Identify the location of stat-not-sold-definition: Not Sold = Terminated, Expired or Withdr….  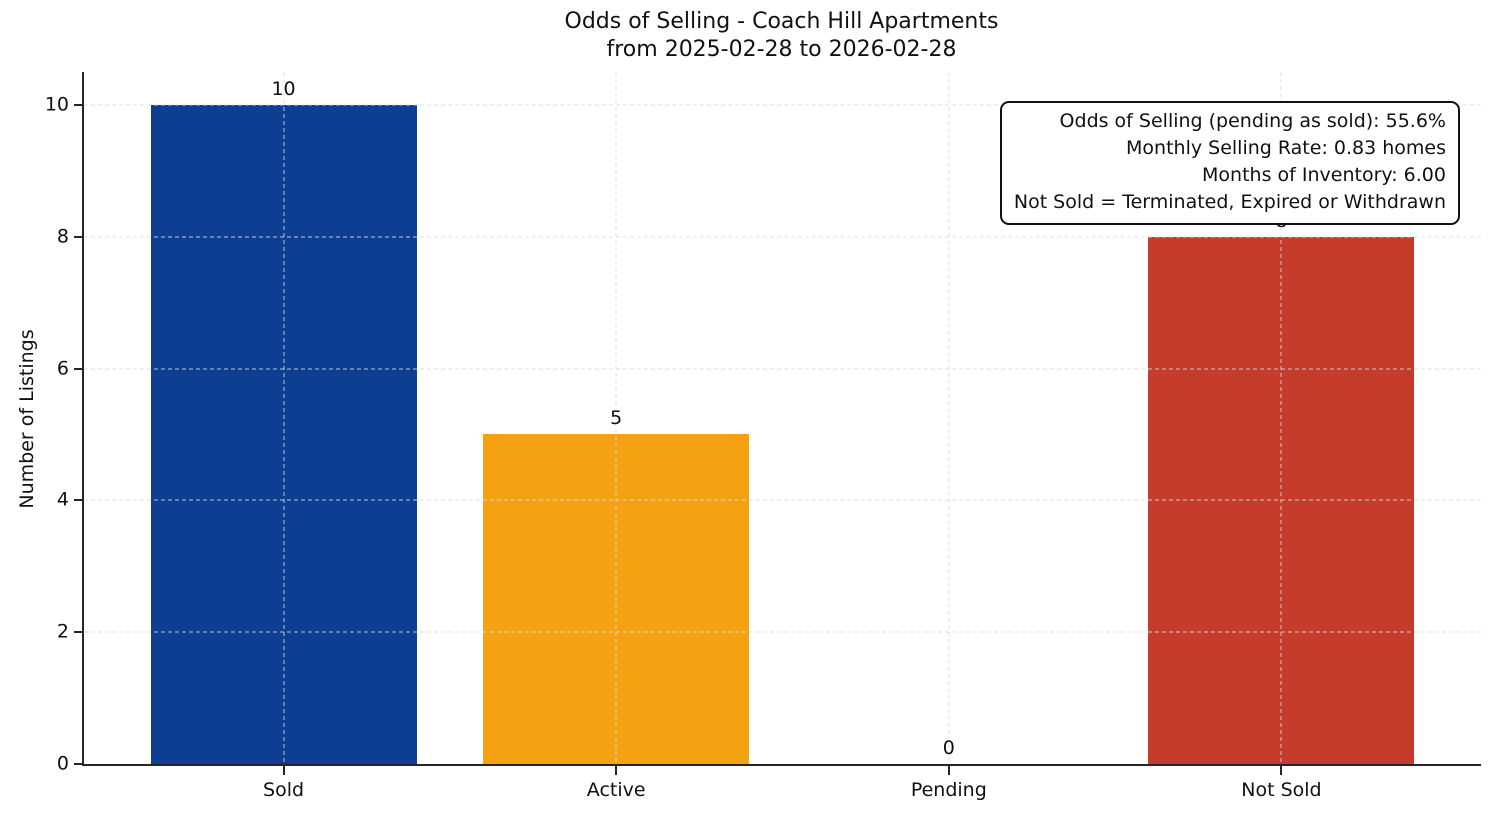
(1229, 202).